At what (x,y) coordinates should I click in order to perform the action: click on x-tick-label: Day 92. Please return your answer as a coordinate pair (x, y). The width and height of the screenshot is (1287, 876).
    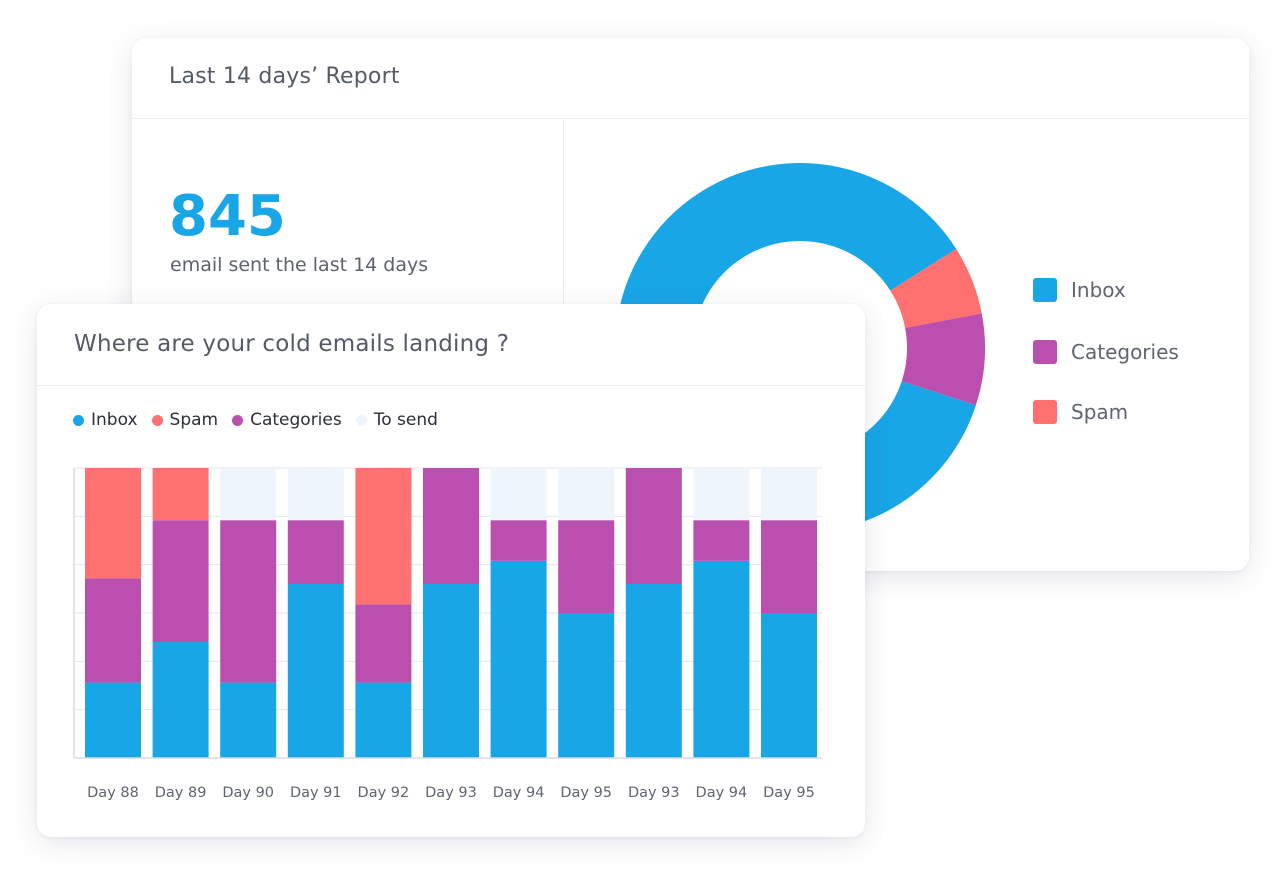
    Looking at the image, I should click on (384, 793).